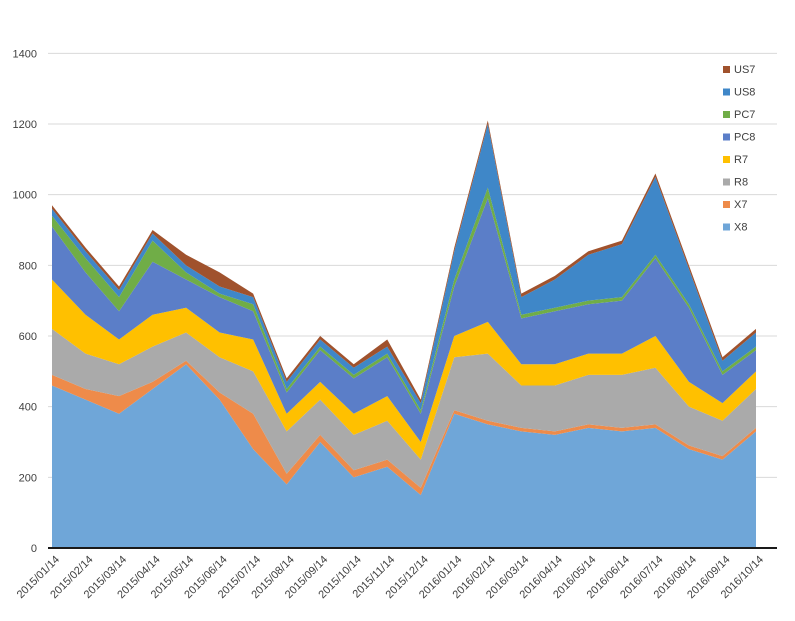 The image size is (795, 621). Describe the element at coordinates (744, 138) in the screenshot. I see `legend-label-pc8: PC8` at that location.